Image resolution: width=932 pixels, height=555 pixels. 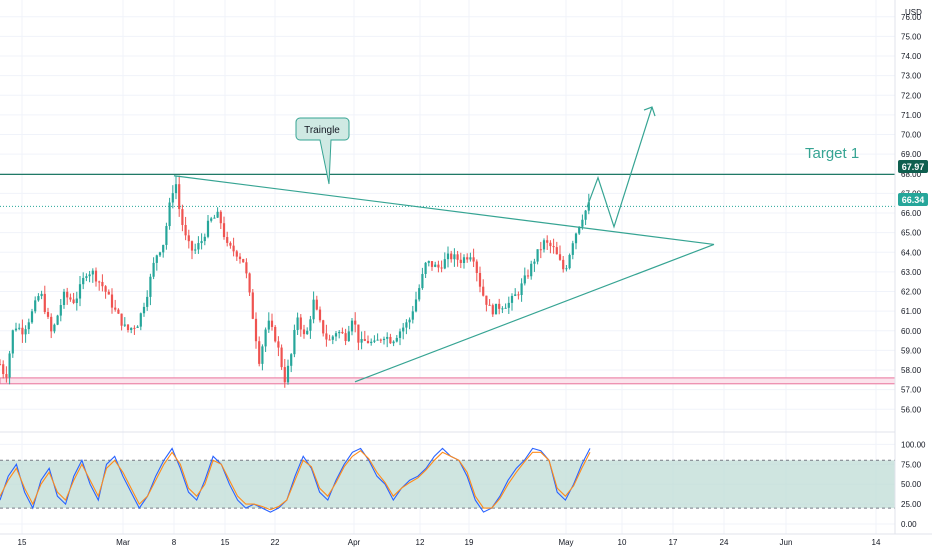 I want to click on price-tick-label: 64.00, so click(x=911, y=252).